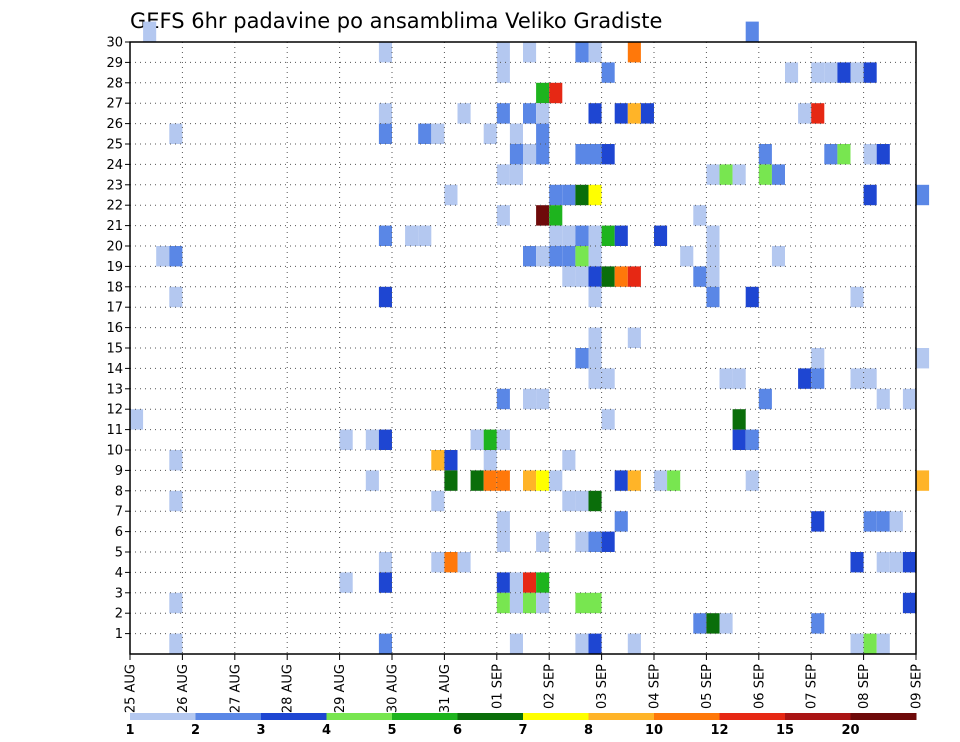  Describe the element at coordinates (114, 369) in the screenshot. I see `y-tick-label: 14` at that location.